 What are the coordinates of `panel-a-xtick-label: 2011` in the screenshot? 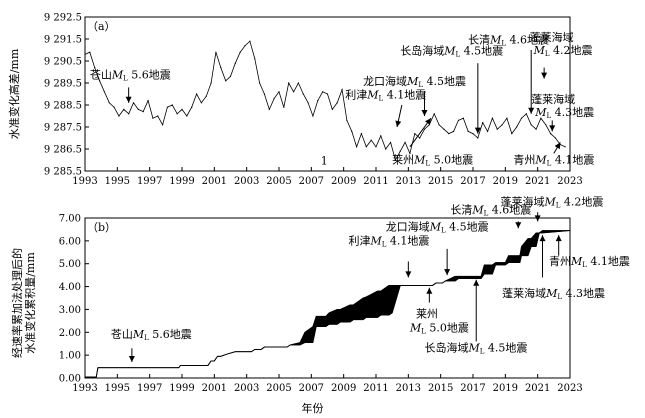 It's located at (375, 181).